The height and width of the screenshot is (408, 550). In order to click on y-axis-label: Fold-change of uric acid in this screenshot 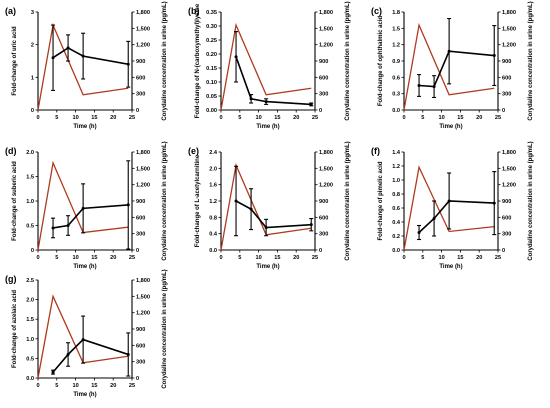, I will do `click(15, 61)`.